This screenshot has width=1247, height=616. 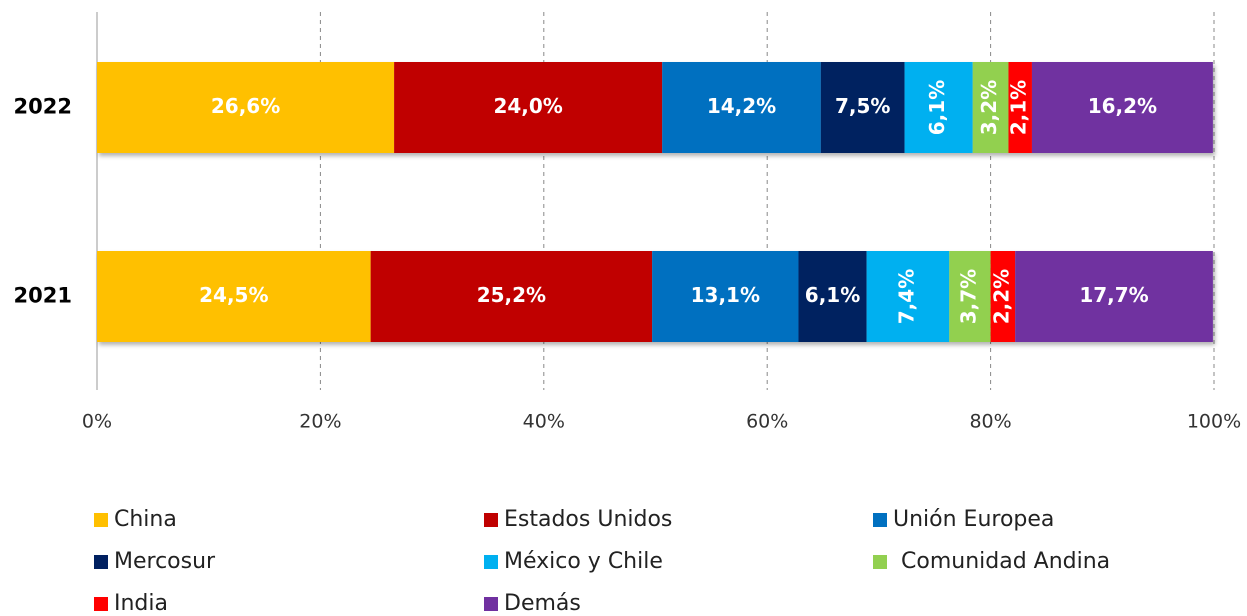 I want to click on legend-label: India, so click(x=141, y=603).